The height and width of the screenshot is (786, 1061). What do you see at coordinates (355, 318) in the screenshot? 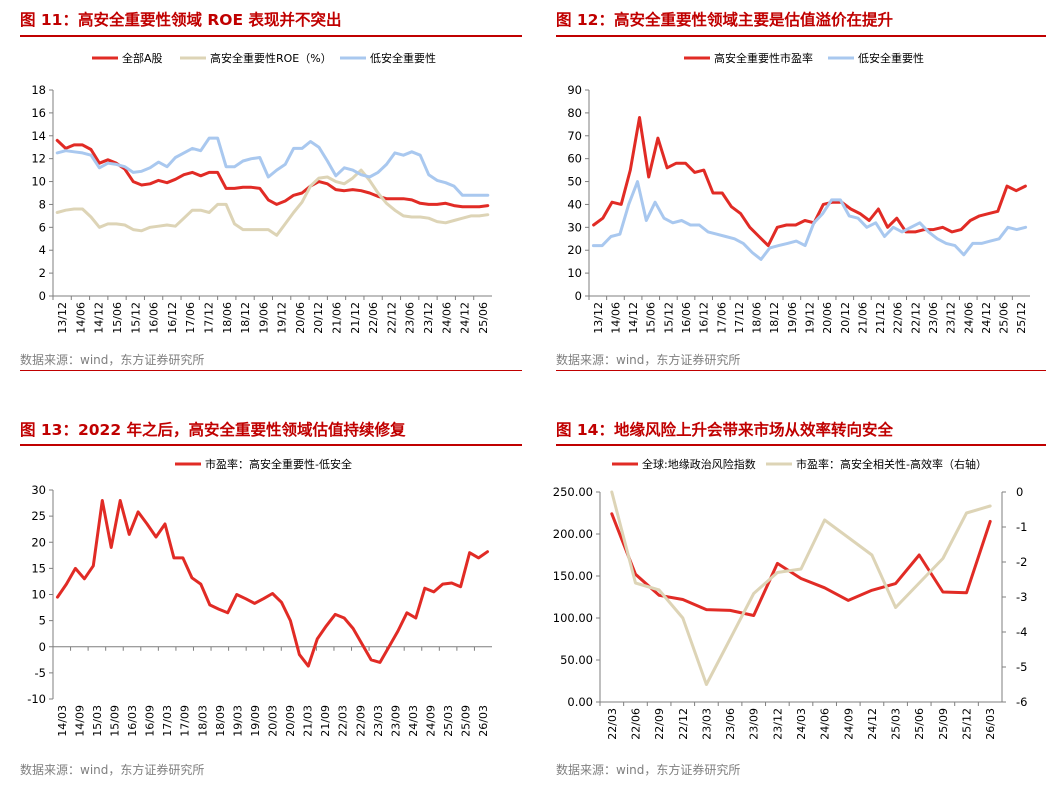
I see `x-tick-label: 21/12` at bounding box center [355, 318].